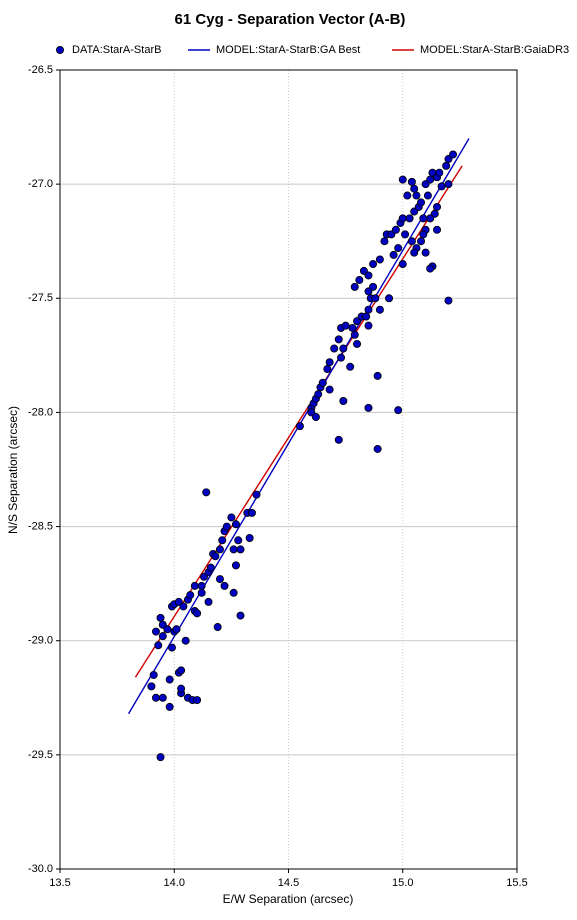 The image size is (577, 920). What do you see at coordinates (290, 19) in the screenshot?
I see `chart-title: 61 Cyg - Separation Vector (A-B)` at bounding box center [290, 19].